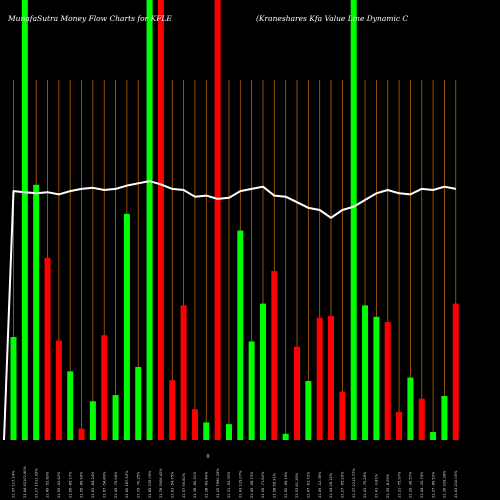 Image resolution: width=500 pixels, height=500 pixels. Describe the element at coordinates (48, 484) in the screenshot. I see `x-tick-label: 21.49 -52.83%` at that location.